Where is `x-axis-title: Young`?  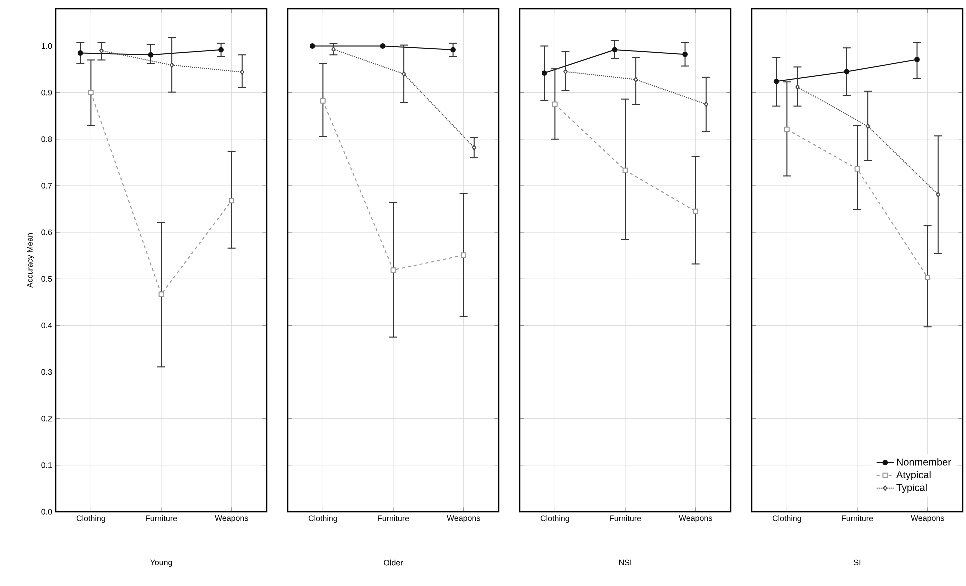 x-axis-title: Young is located at coordinates (161, 564).